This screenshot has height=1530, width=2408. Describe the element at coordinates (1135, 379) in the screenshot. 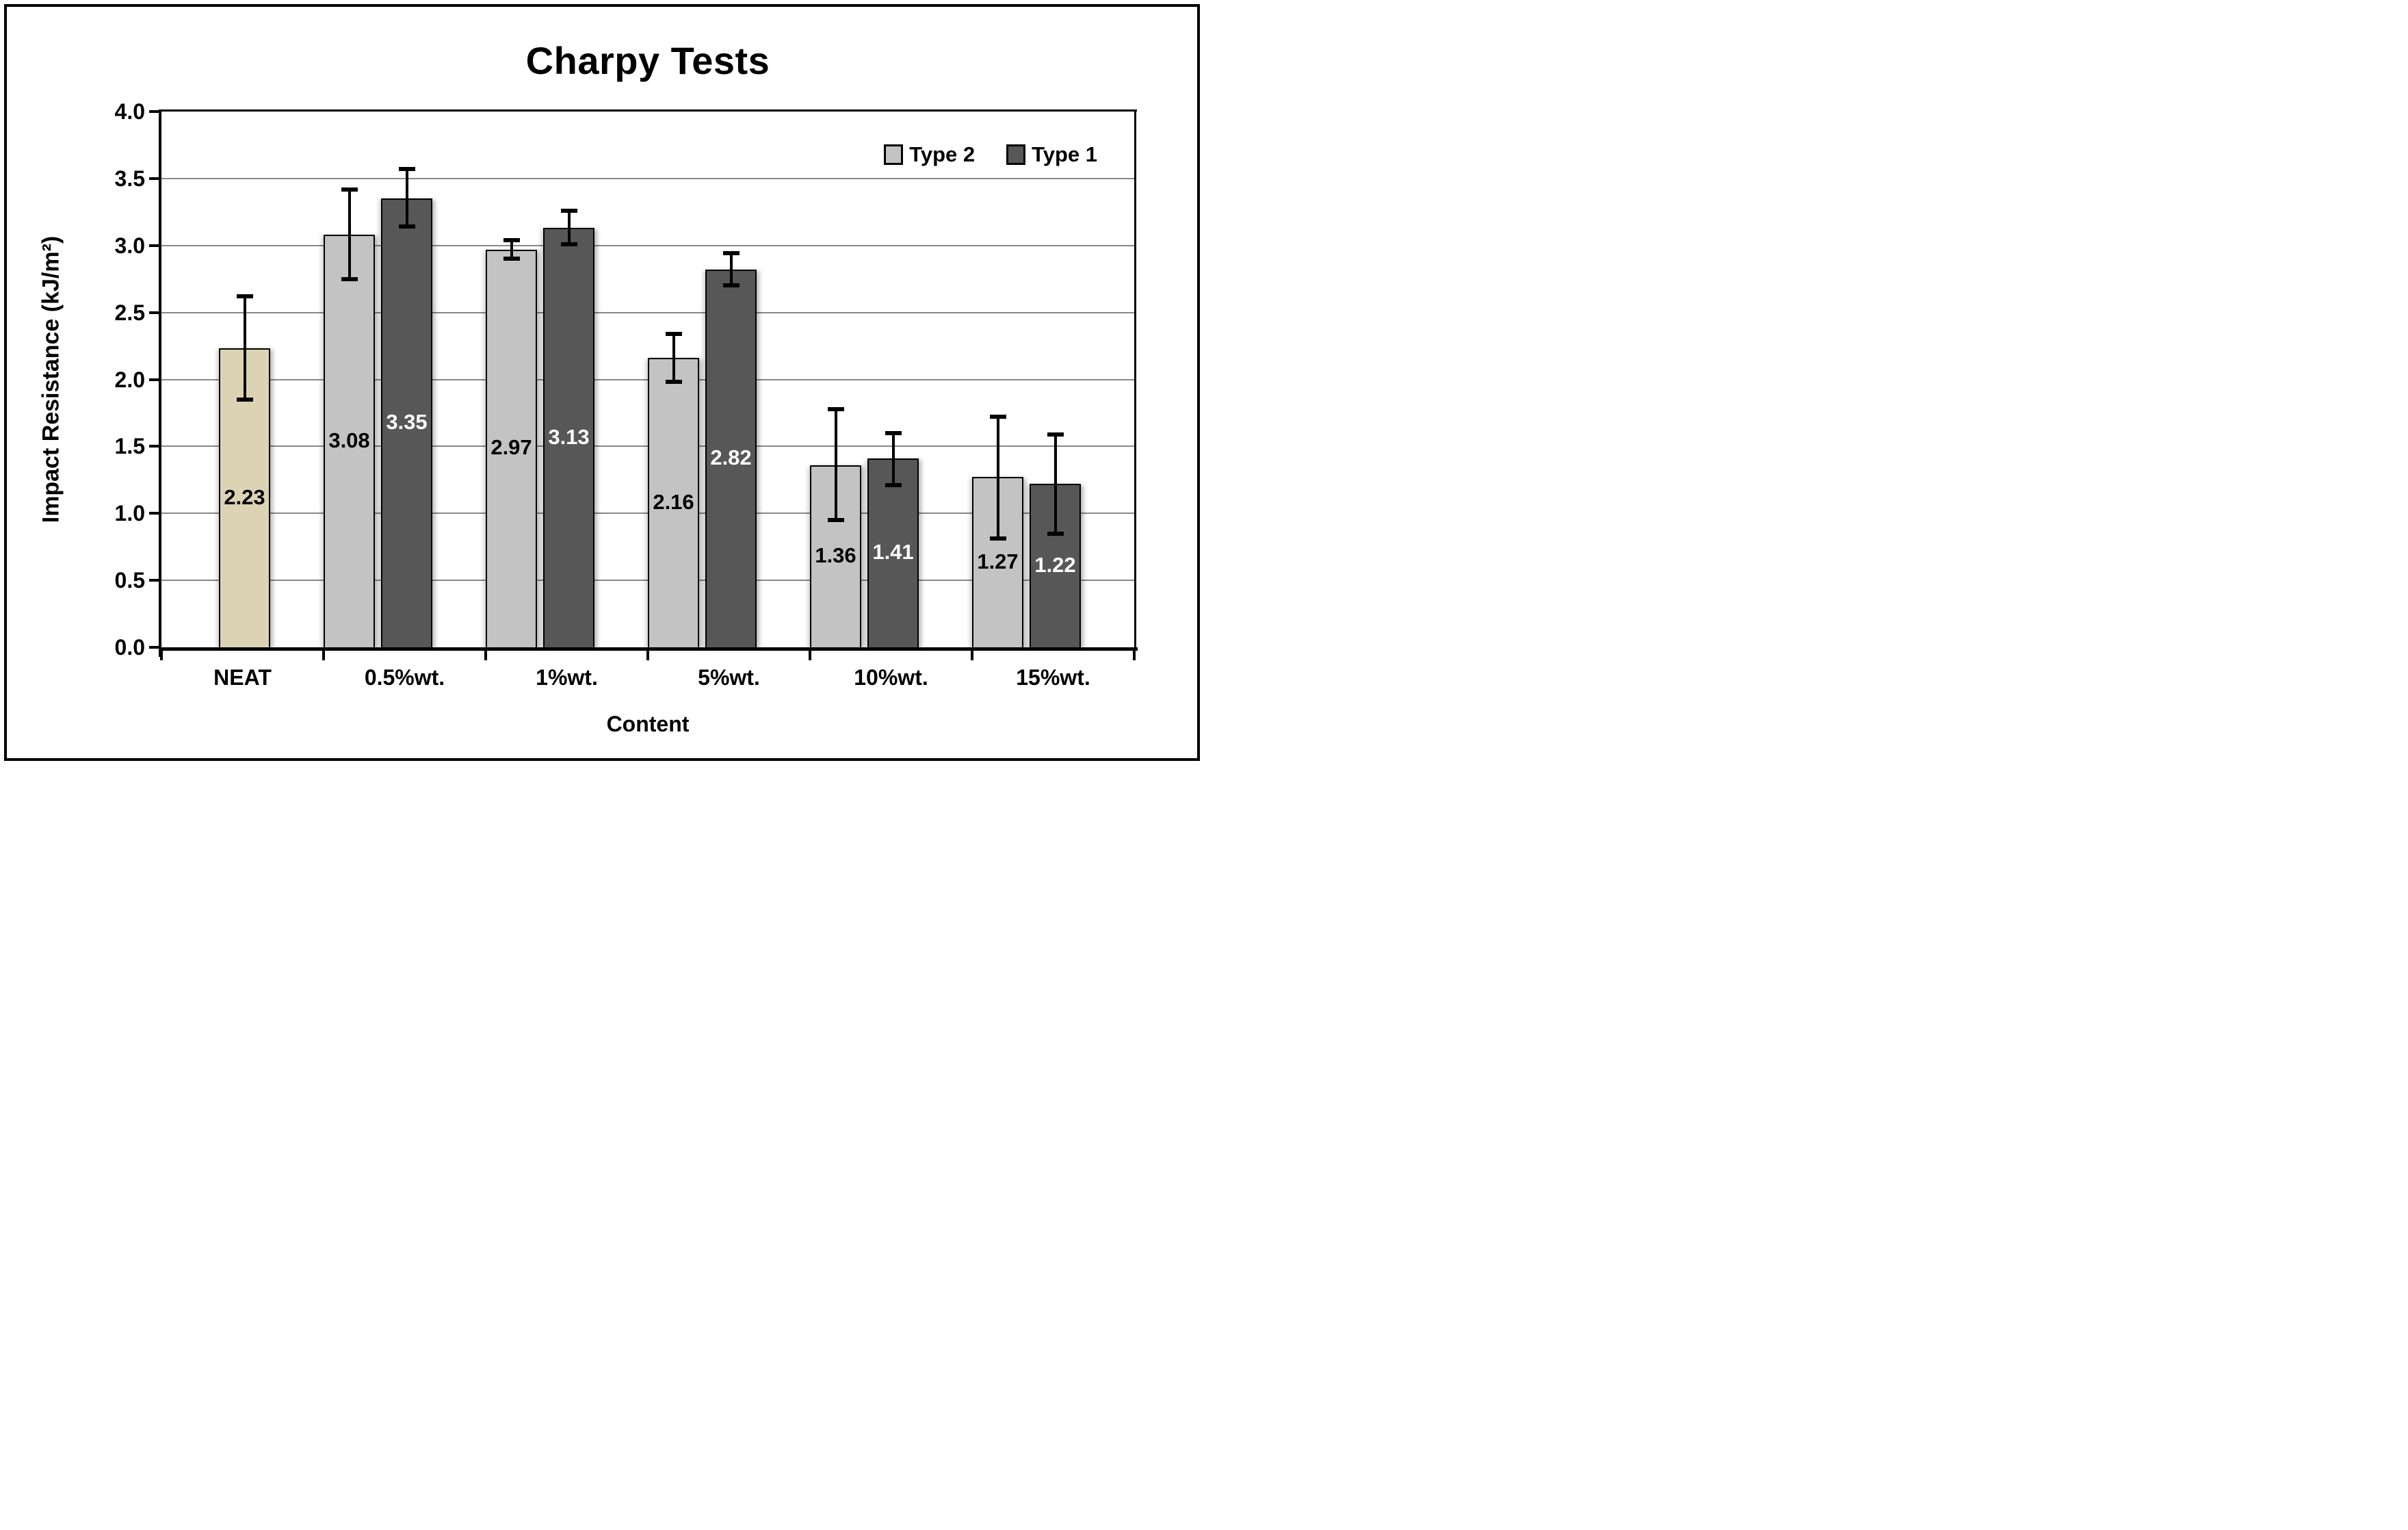

I see `plot-border-right` at that location.